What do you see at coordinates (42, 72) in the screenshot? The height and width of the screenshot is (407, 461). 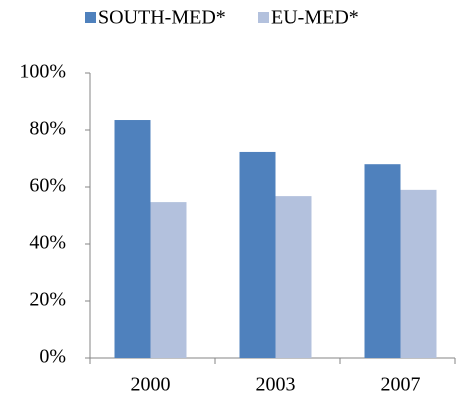 I see `y-tick-label: 100%` at bounding box center [42, 72].